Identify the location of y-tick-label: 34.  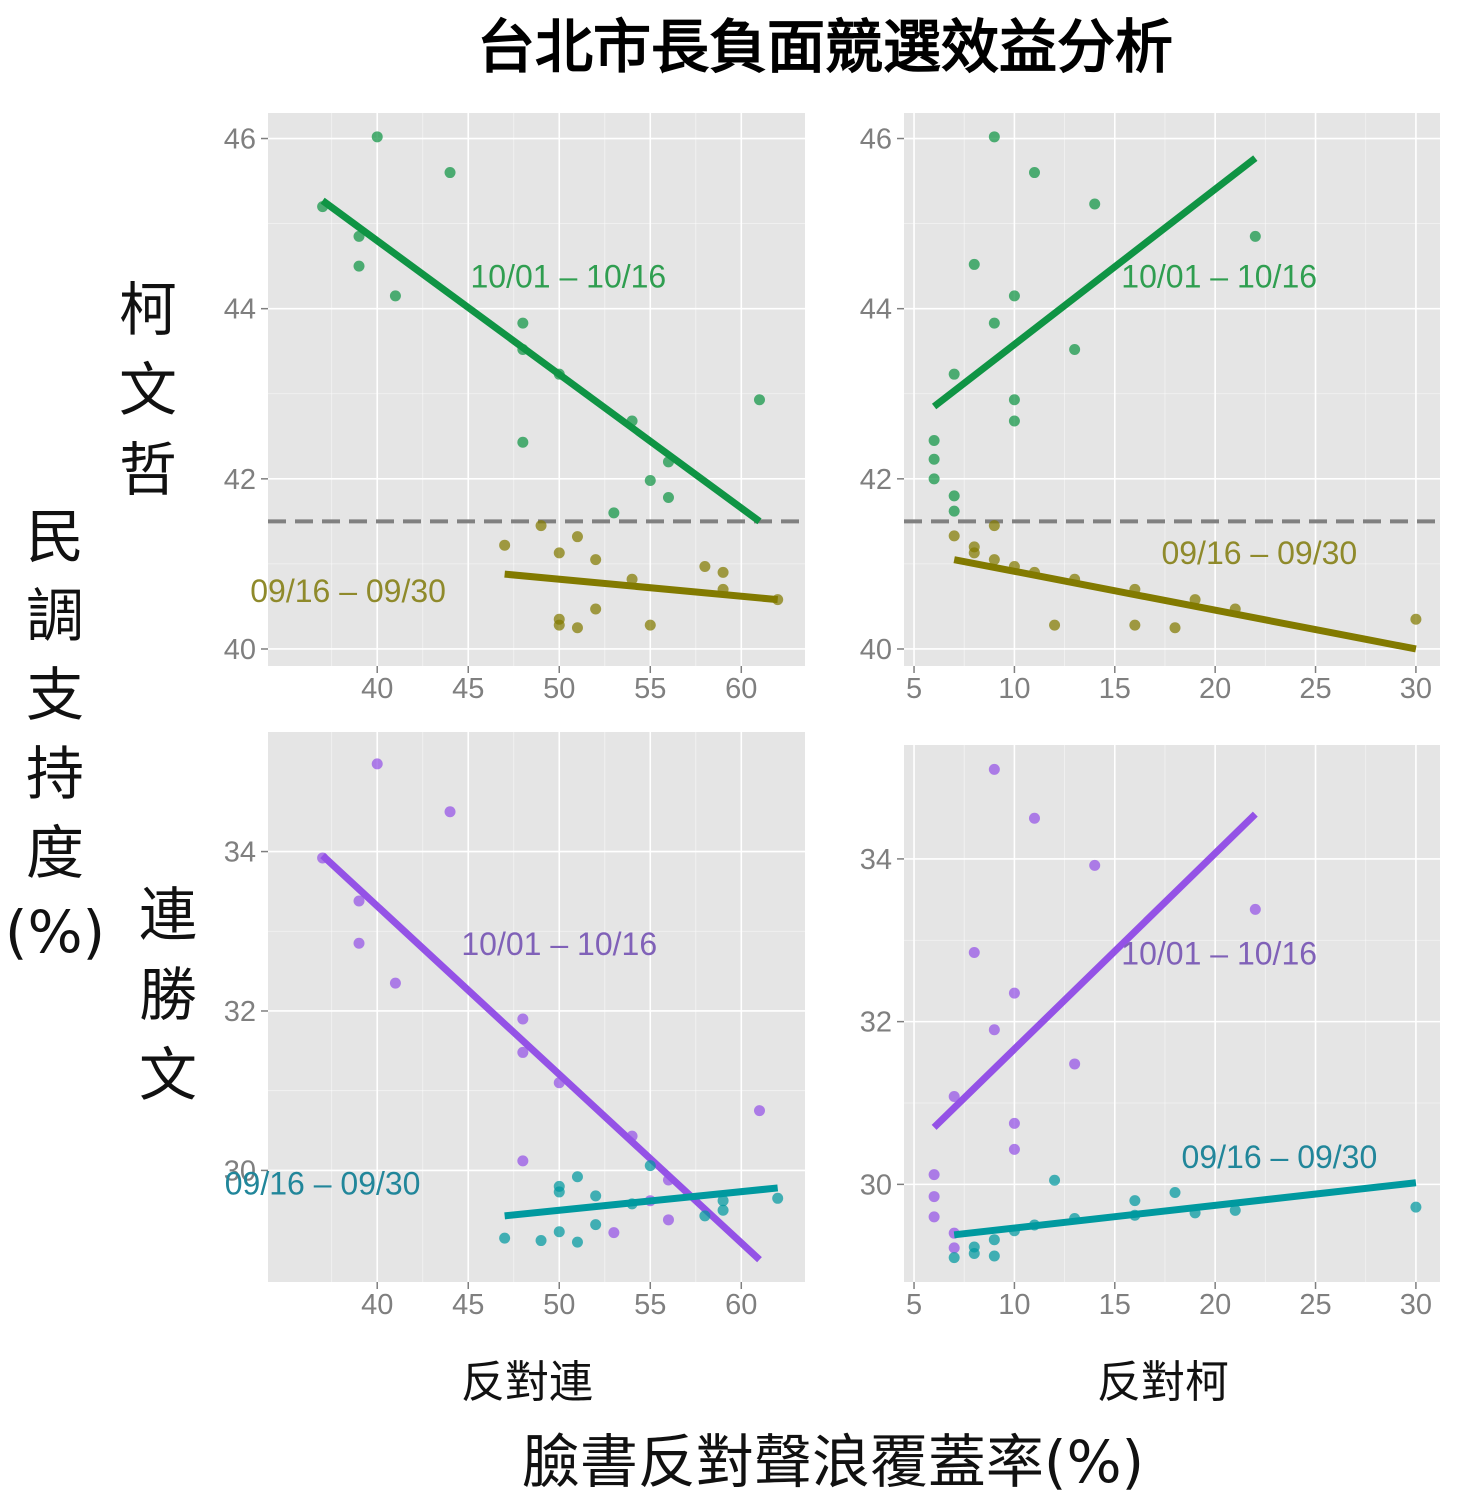
(240, 853).